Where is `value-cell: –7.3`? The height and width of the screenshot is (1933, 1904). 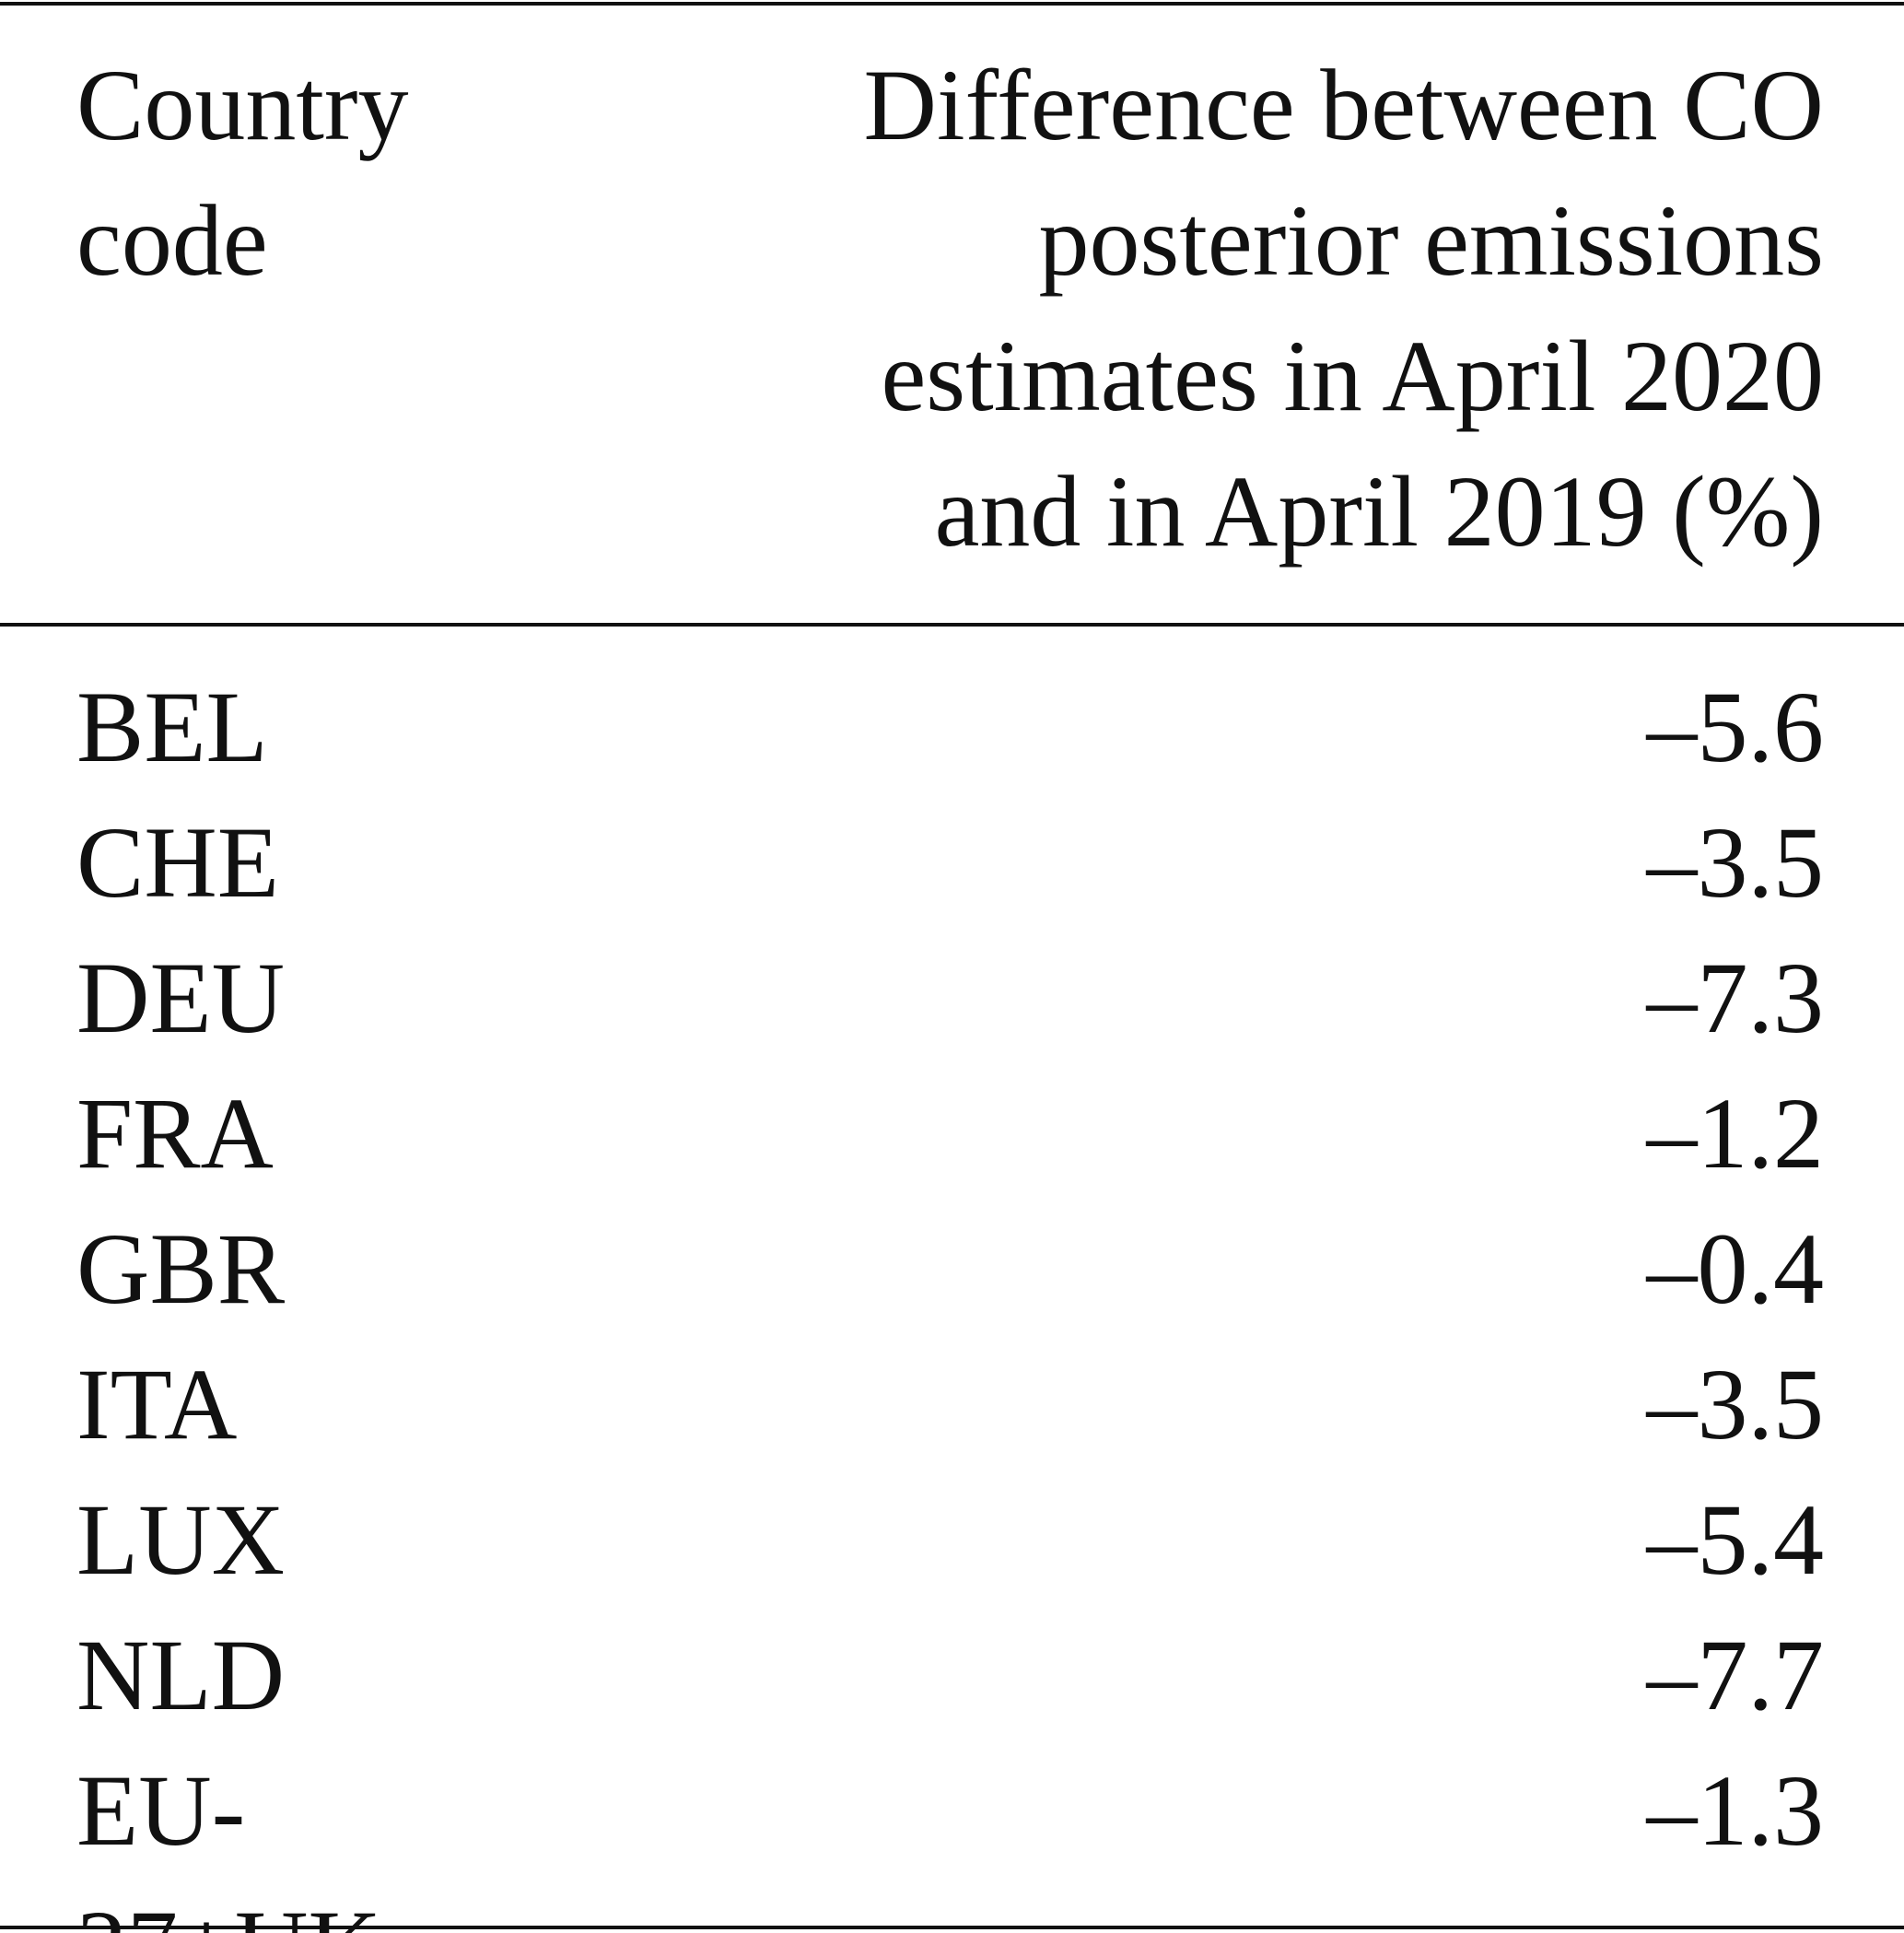 value-cell: –7.3 is located at coordinates (1735, 998).